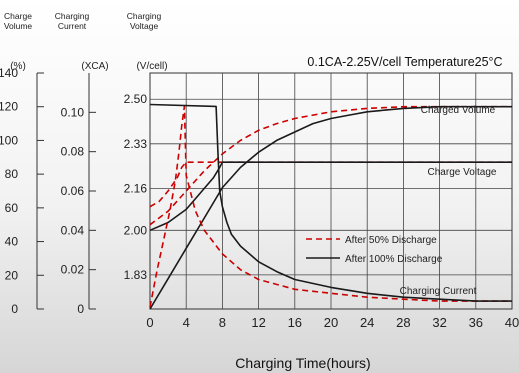 The width and height of the screenshot is (519, 373). Describe the element at coordinates (73, 191) in the screenshot. I see `current-tick-label: 0.06` at that location.